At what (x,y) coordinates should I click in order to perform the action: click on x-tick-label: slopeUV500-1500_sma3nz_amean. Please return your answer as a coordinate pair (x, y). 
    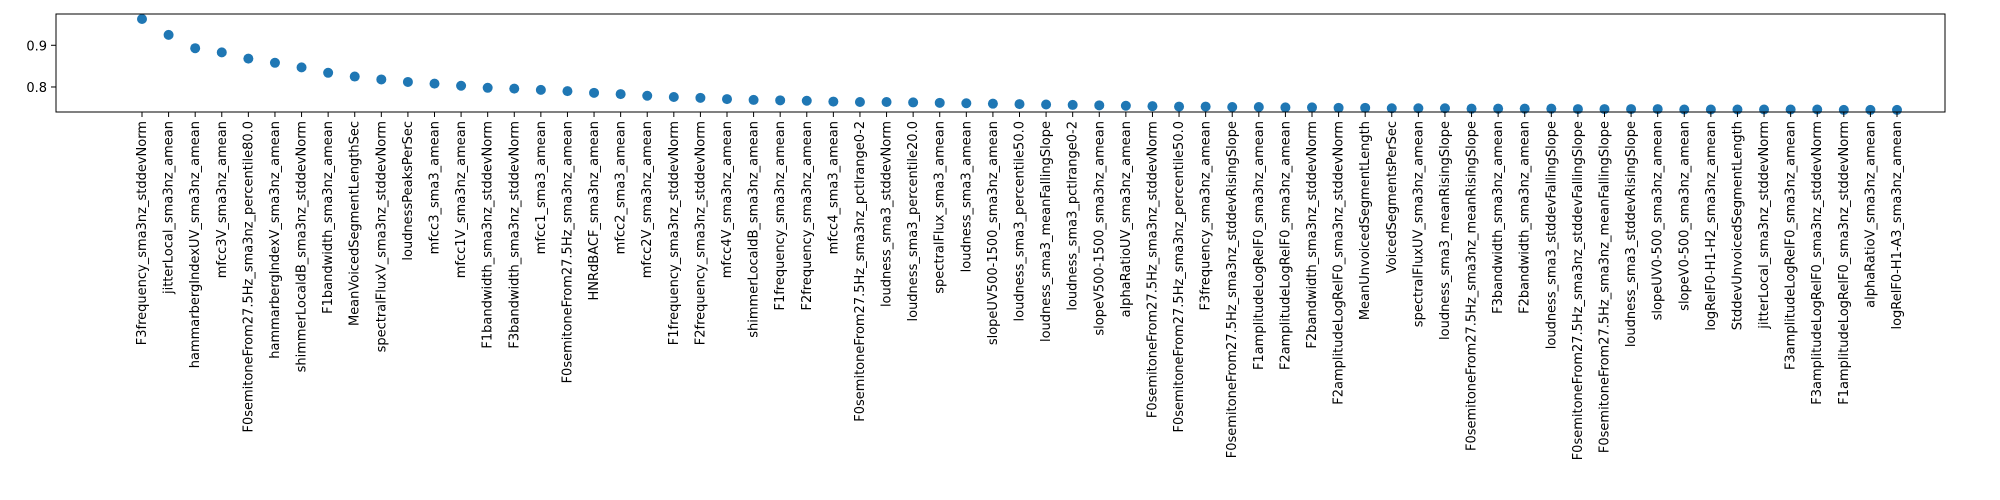
    Looking at the image, I should click on (993, 233).